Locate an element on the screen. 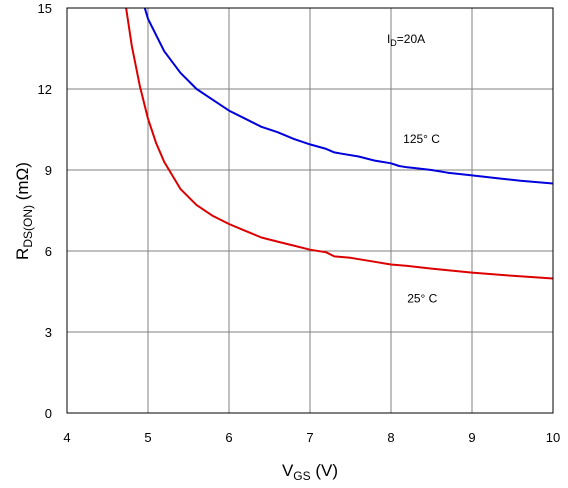 The image size is (568, 488). x-axis-title: VGS (V) is located at coordinates (310, 472).